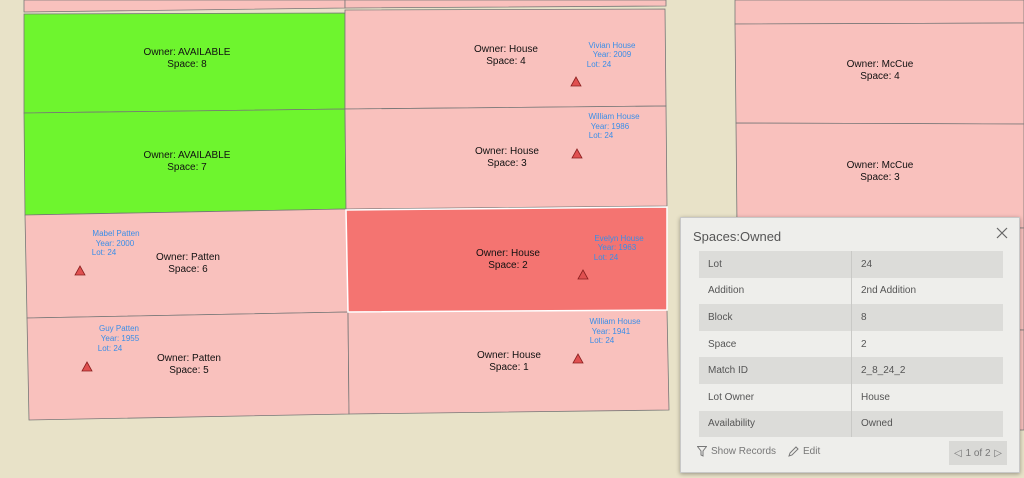 The height and width of the screenshot is (478, 1024). Describe the element at coordinates (115, 243) in the screenshot. I see `burial-year-label: Year: 2000` at that location.